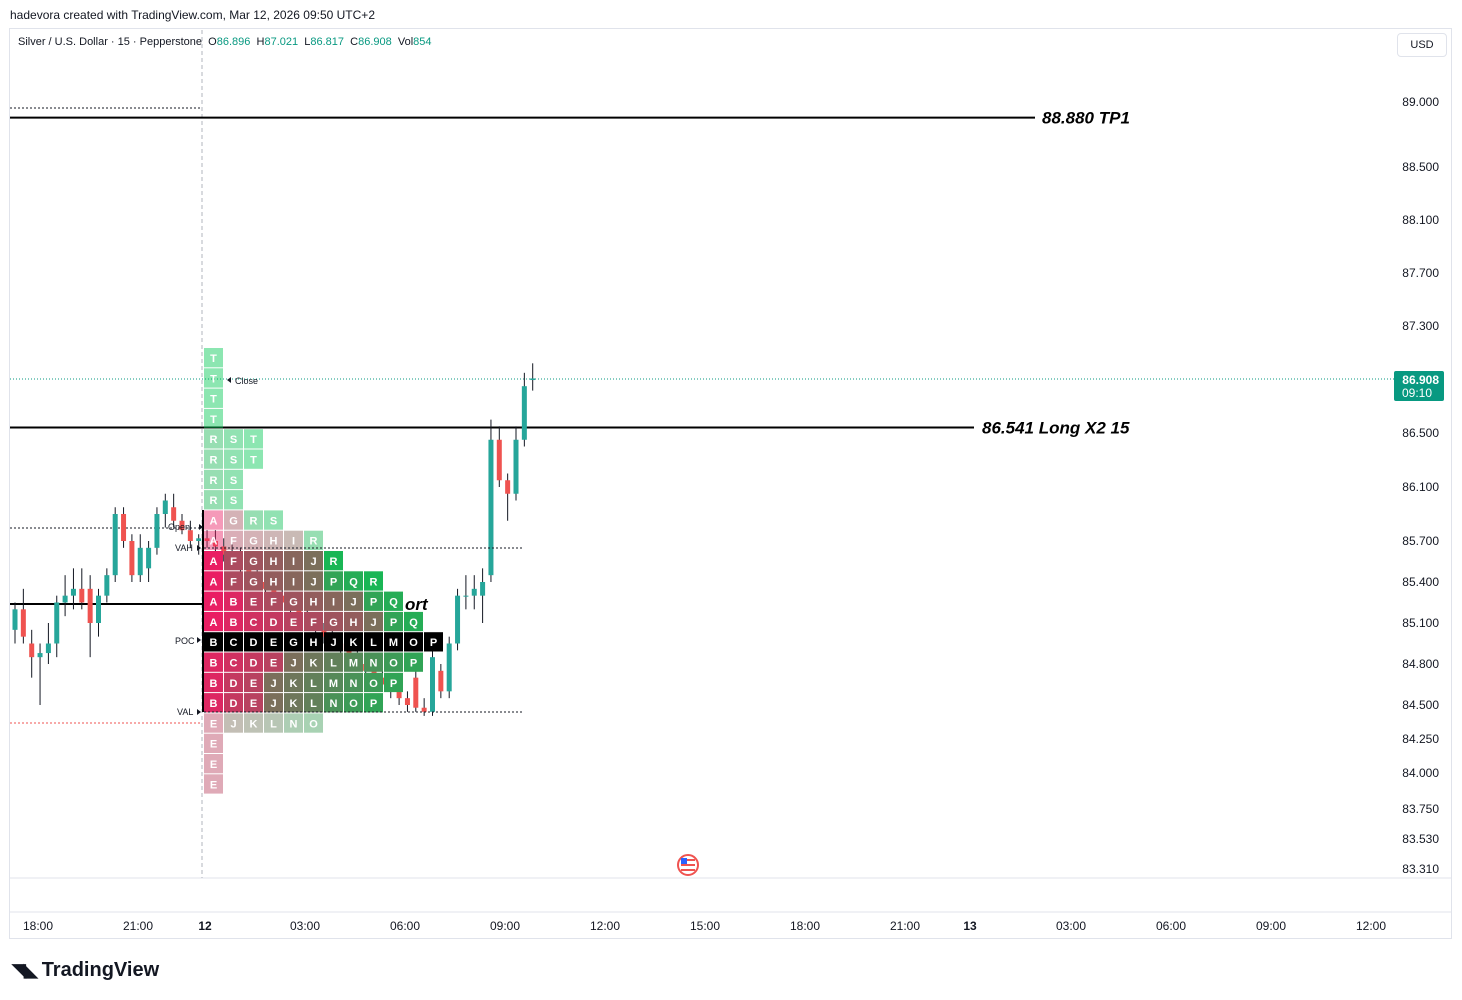 The width and height of the screenshot is (1462, 1000). I want to click on currency-button: USD, so click(1422, 45).